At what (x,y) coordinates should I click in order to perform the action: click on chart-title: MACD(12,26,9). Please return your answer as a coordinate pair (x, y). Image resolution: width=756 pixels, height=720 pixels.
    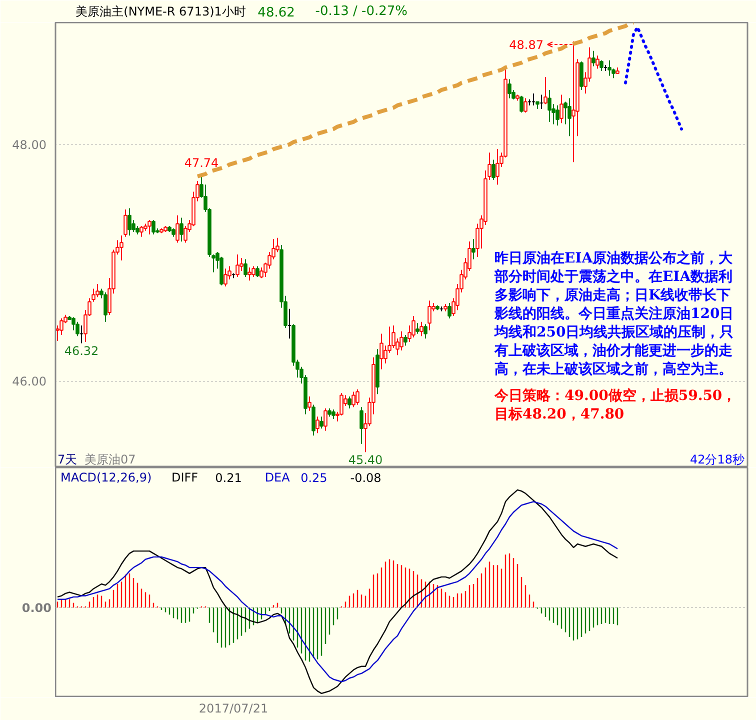
    Looking at the image, I should click on (106, 477).